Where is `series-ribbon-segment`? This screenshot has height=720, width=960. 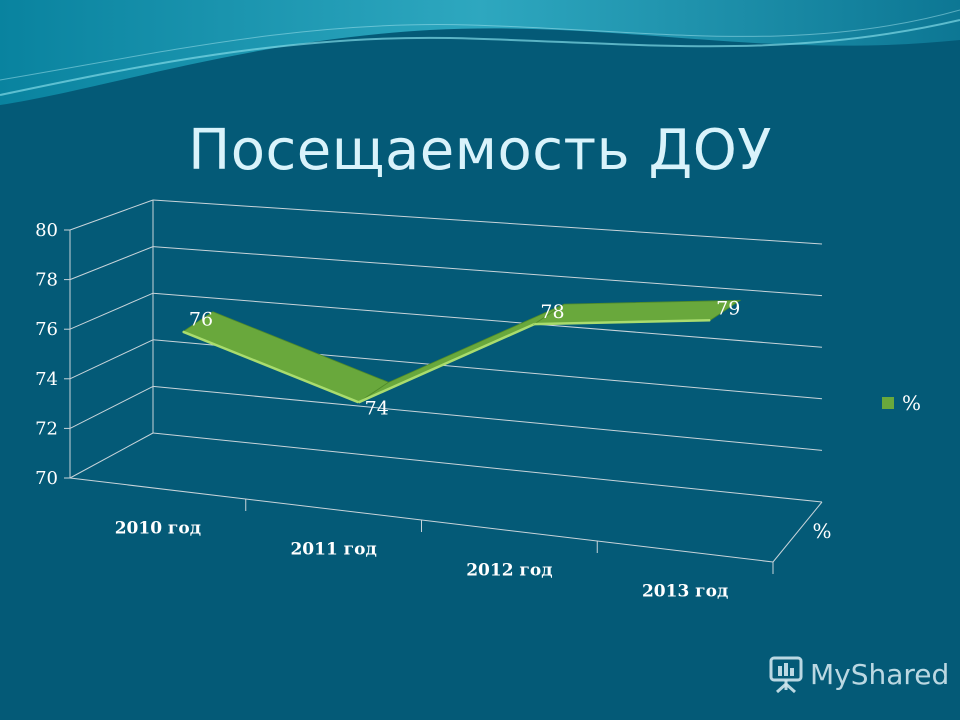 series-ribbon-segment is located at coordinates (286, 357).